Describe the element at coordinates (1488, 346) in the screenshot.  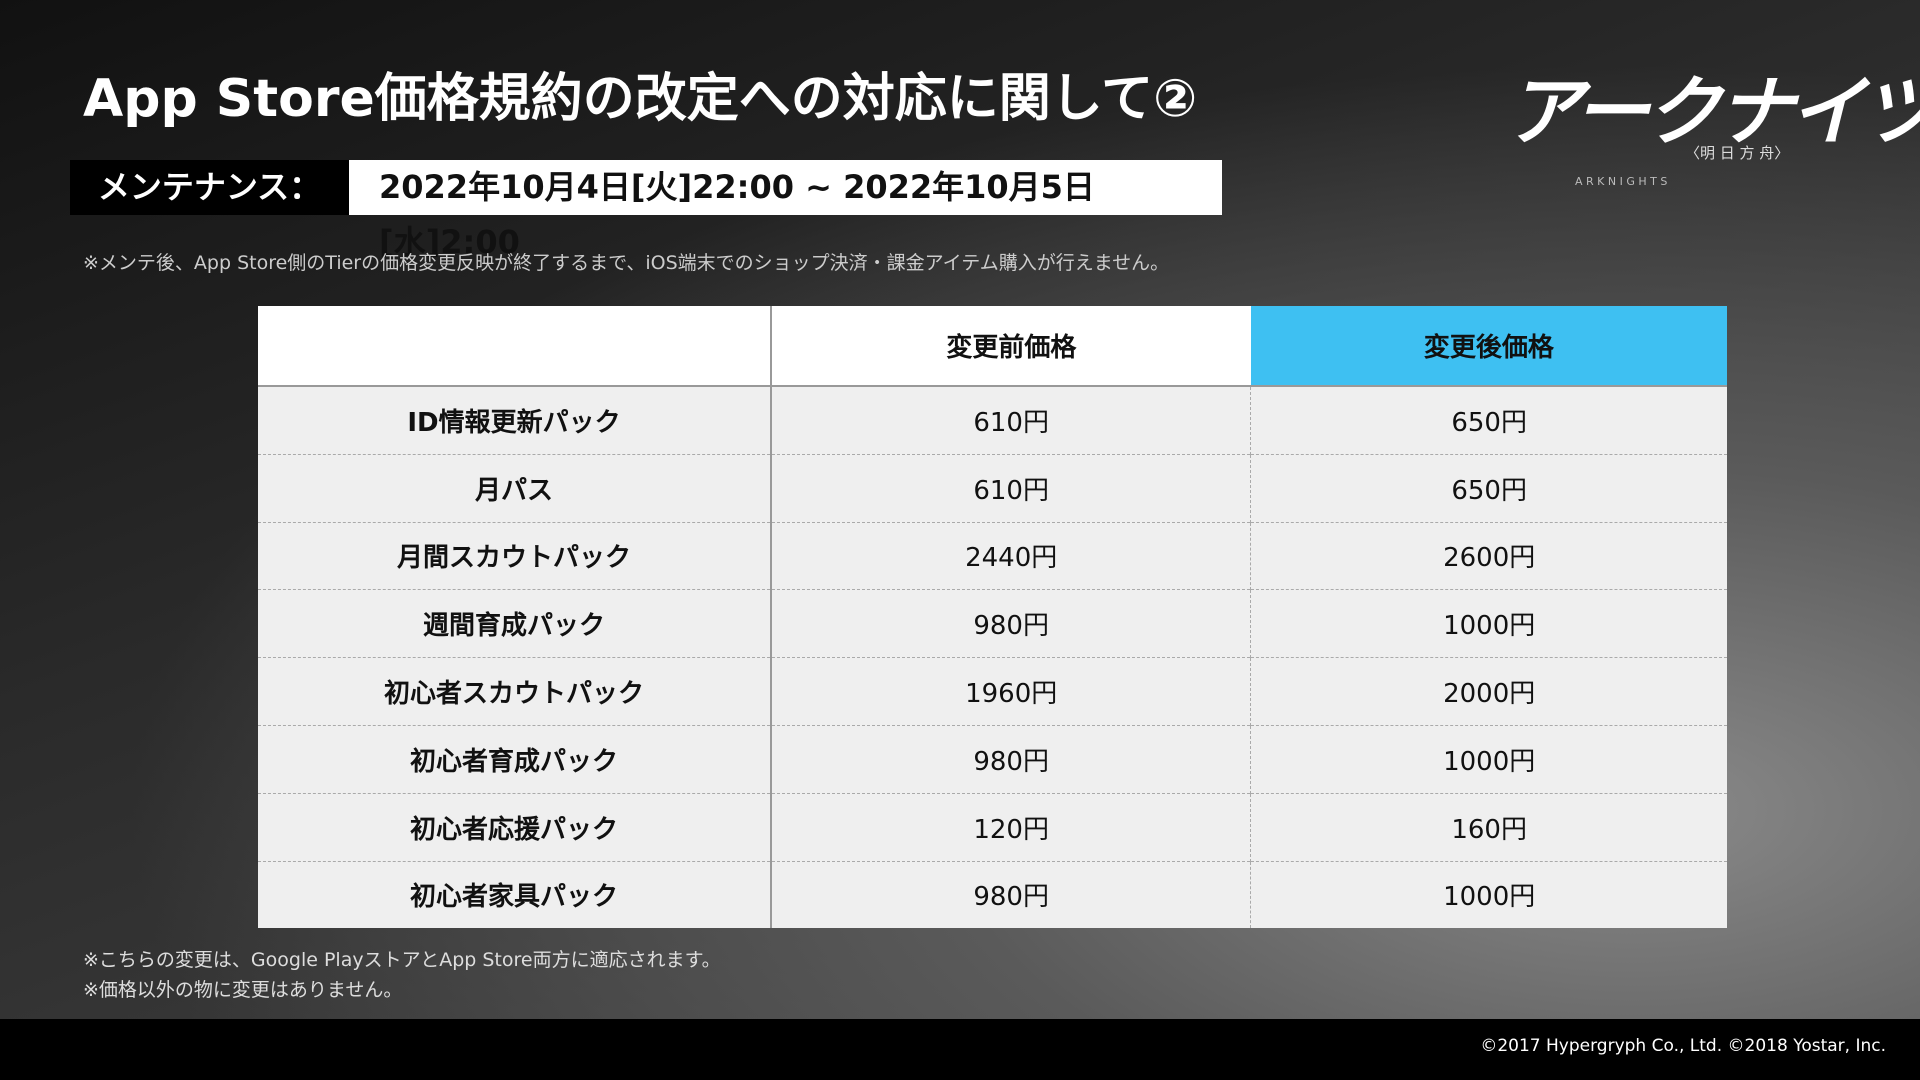
I see `header-cell: 変更後価格` at that location.